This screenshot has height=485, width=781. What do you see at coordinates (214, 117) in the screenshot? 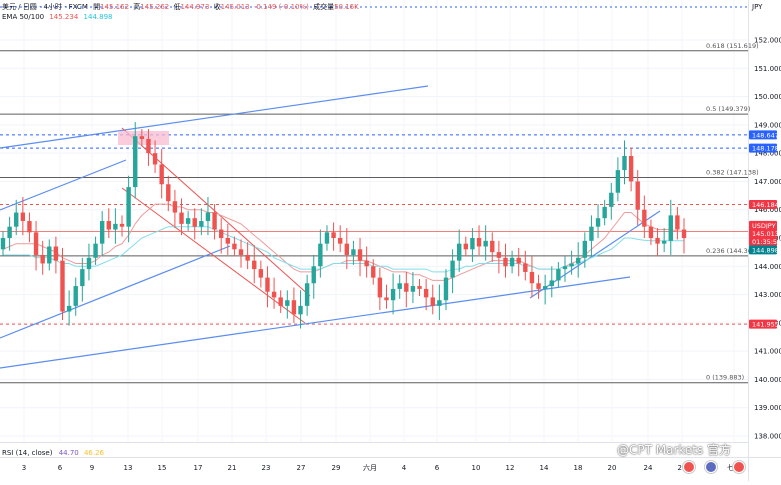
I see `channel-upper-trendline` at bounding box center [214, 117].